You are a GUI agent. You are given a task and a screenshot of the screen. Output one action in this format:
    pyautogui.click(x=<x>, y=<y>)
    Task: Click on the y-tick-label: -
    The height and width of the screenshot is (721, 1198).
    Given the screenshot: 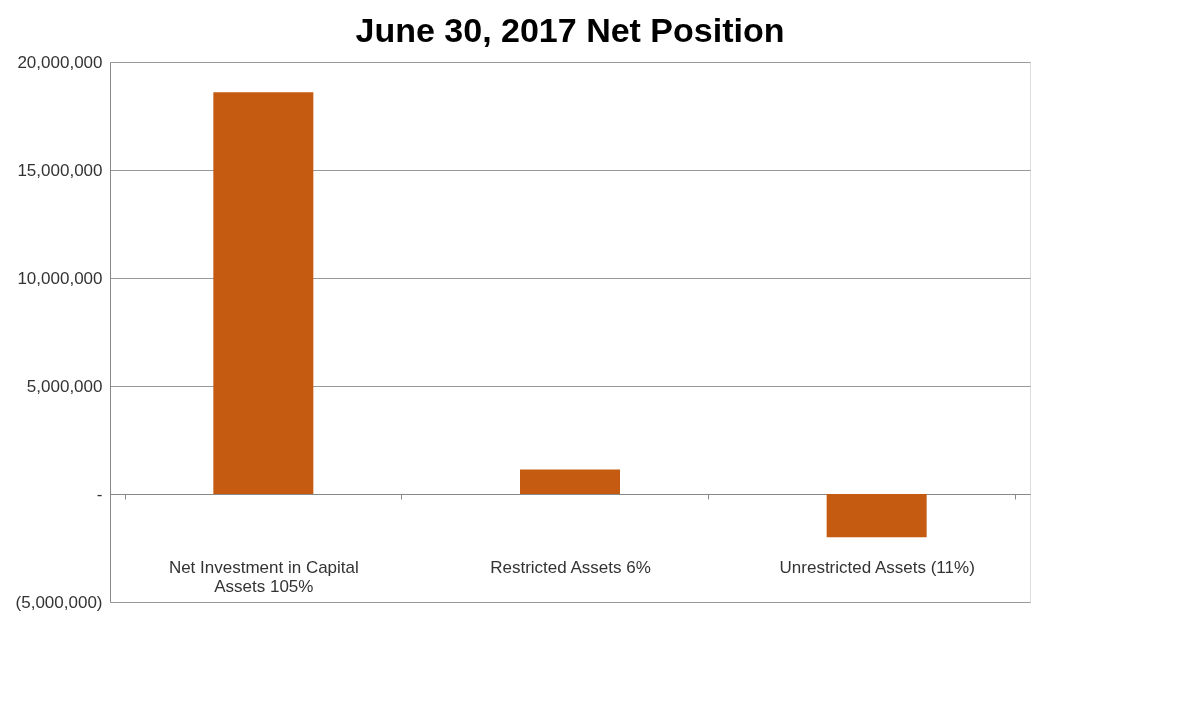 What is the action you would take?
    pyautogui.click(x=99, y=494)
    